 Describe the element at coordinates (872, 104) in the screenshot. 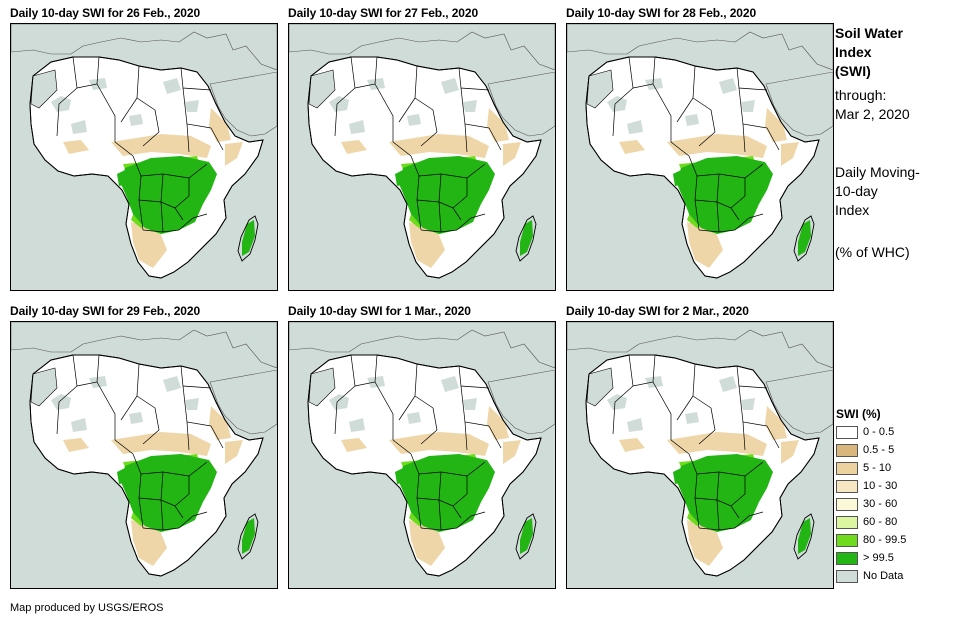

I see `through-date: through: Mar 2, 2020` at that location.